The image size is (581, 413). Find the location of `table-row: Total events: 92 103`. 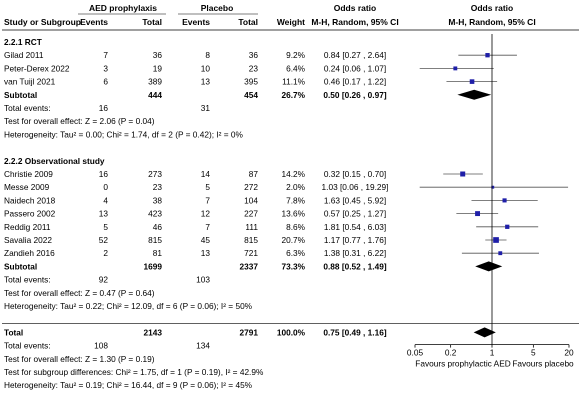

table-row: Total events: 92 103 is located at coordinates (107, 280).